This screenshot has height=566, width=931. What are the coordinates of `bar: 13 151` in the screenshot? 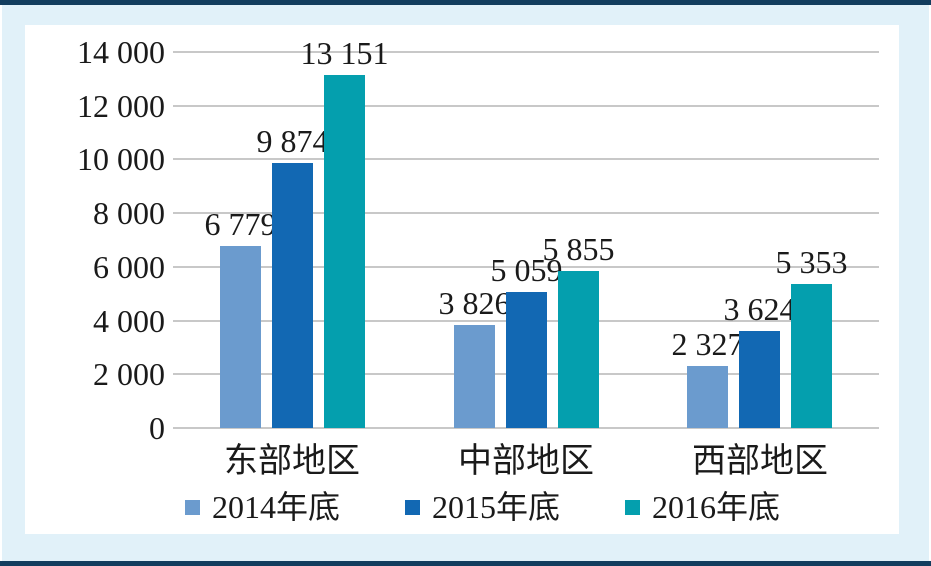 It's located at (345, 232).